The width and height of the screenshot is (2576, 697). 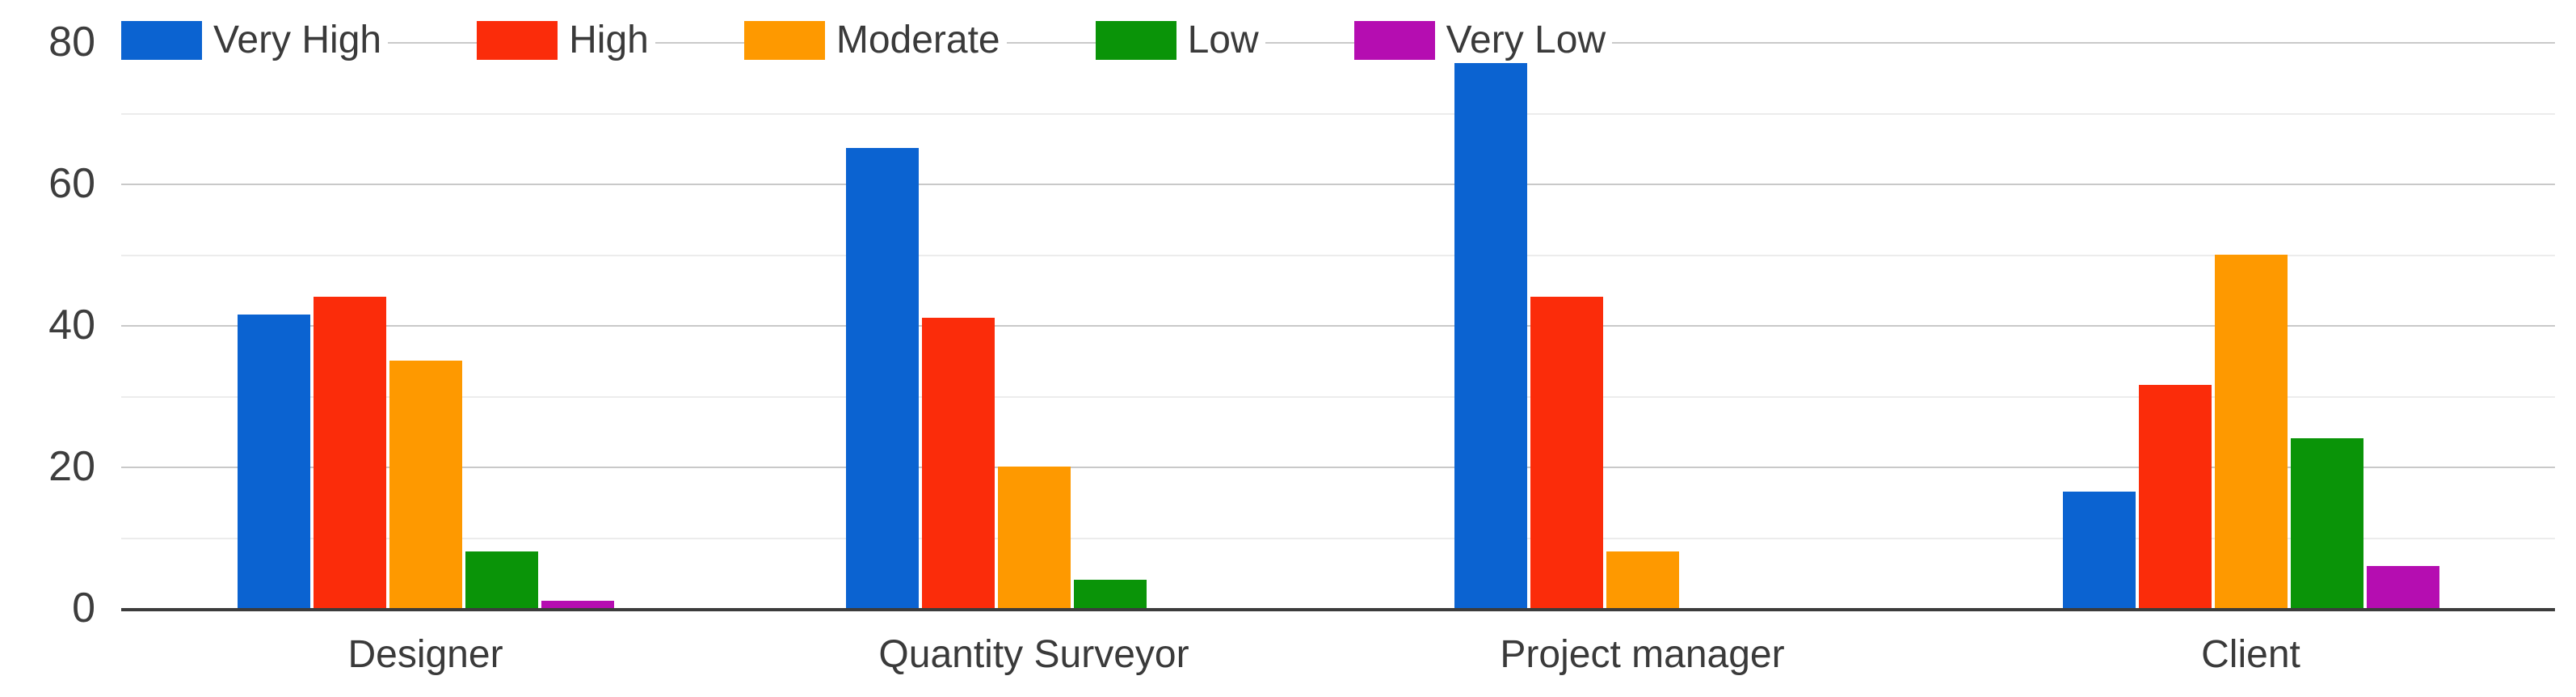 I want to click on legend-swatch-very-high, so click(x=161, y=40).